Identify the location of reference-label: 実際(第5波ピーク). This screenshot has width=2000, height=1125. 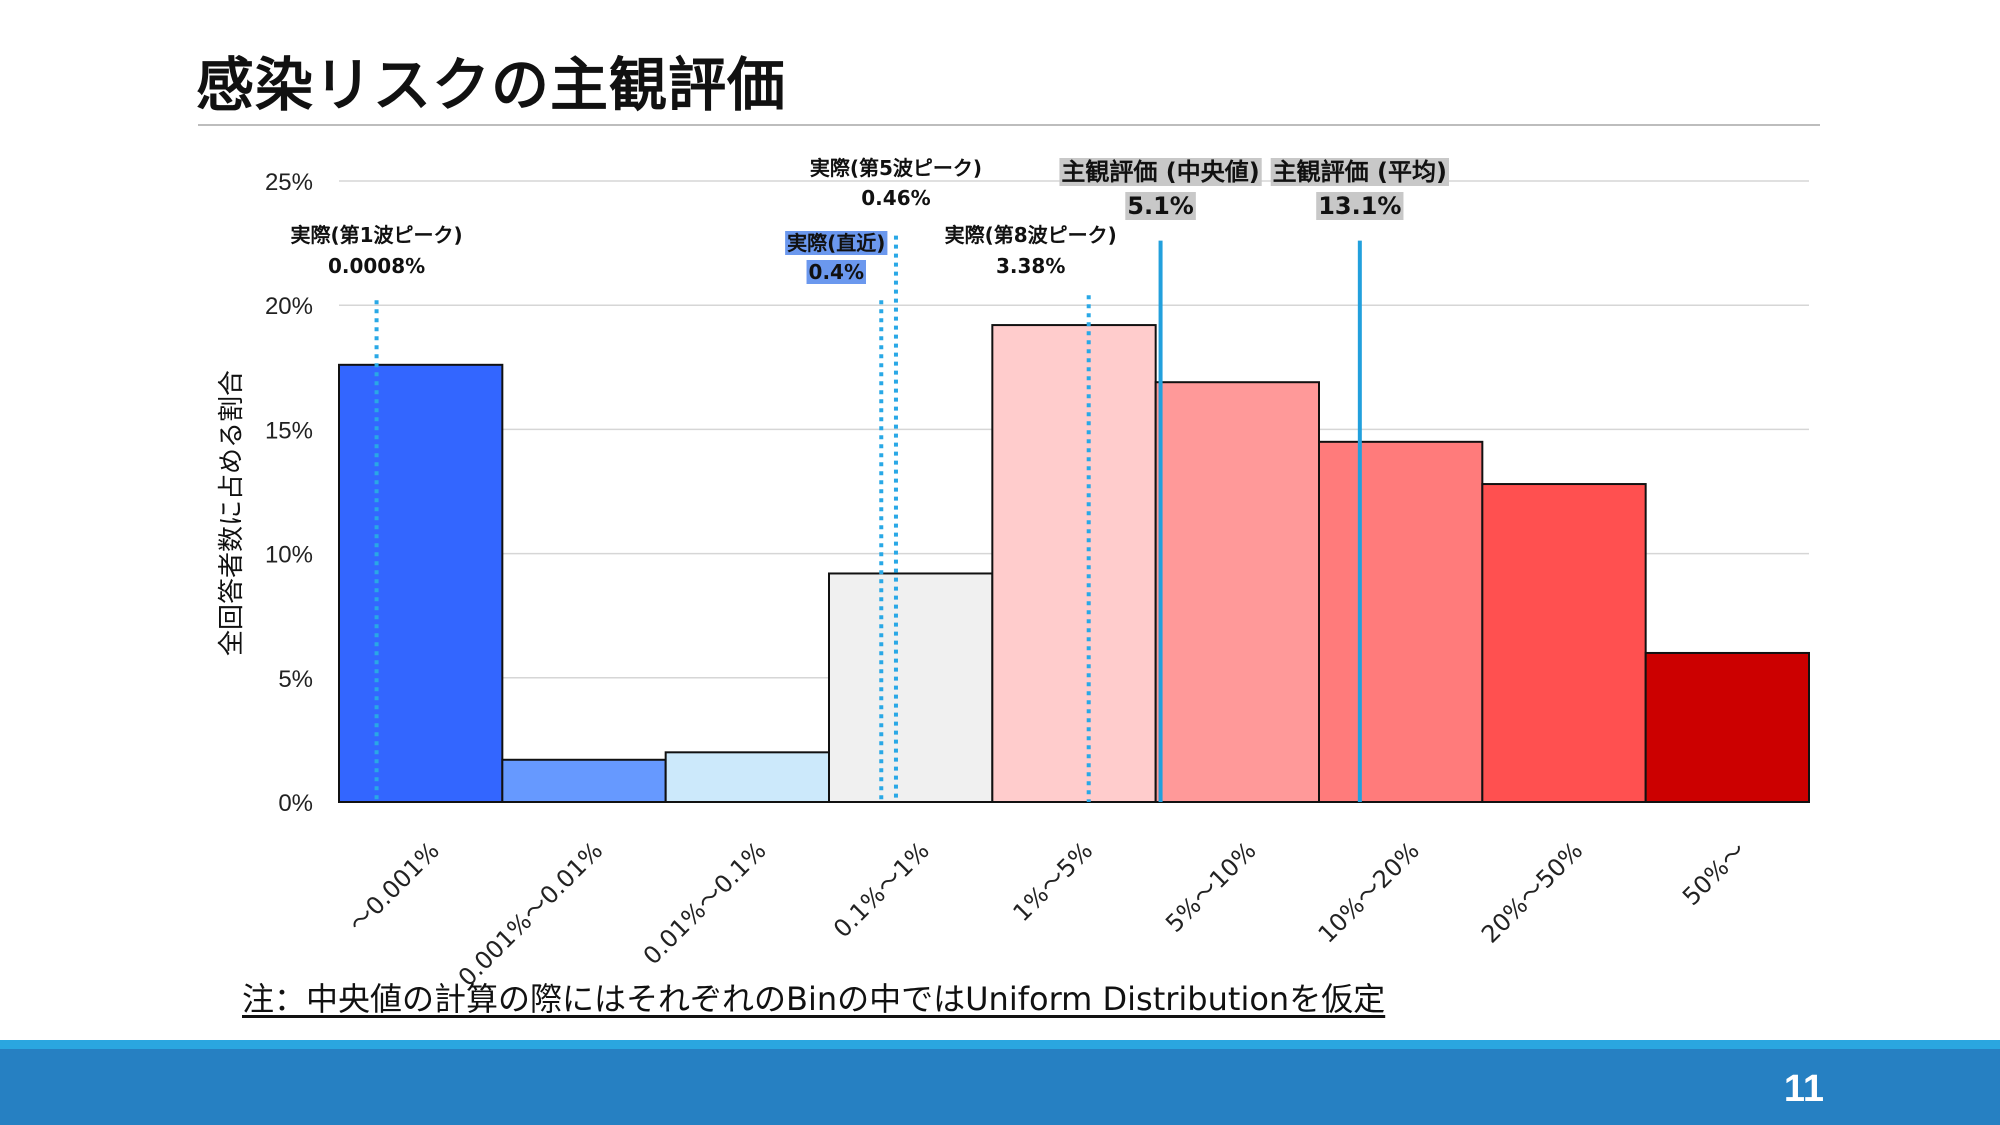
(896, 168).